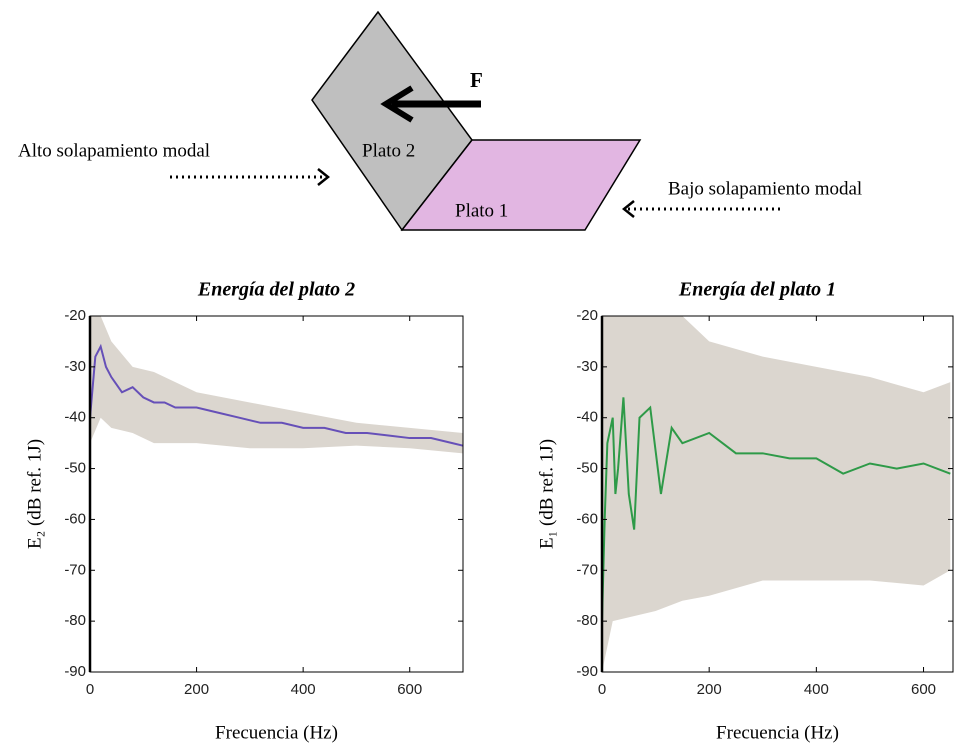 This screenshot has width=955, height=747. What do you see at coordinates (476, 80) in the screenshot?
I see `force-label: F` at bounding box center [476, 80].